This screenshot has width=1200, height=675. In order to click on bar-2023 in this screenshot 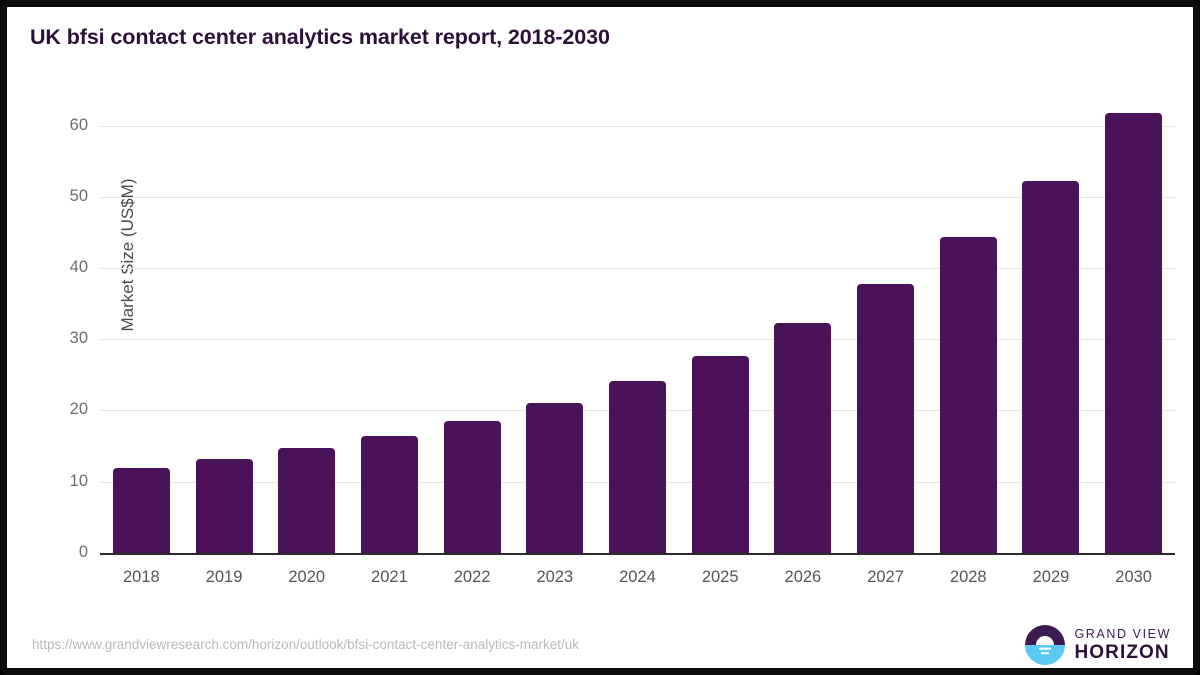, I will do `click(555, 478)`.